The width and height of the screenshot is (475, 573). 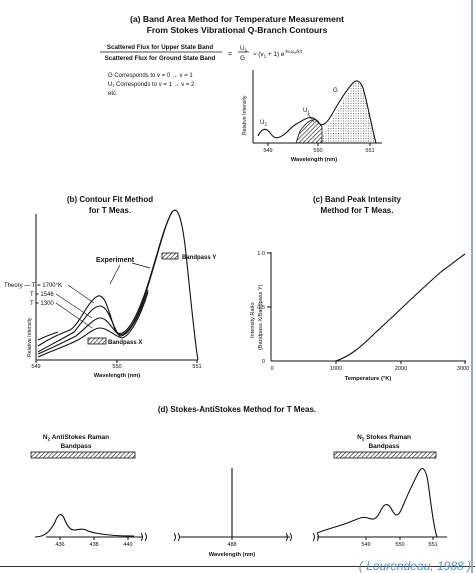 I want to click on ratio-denominator: Scattered Flux for Ground State Band, so click(x=160, y=58).